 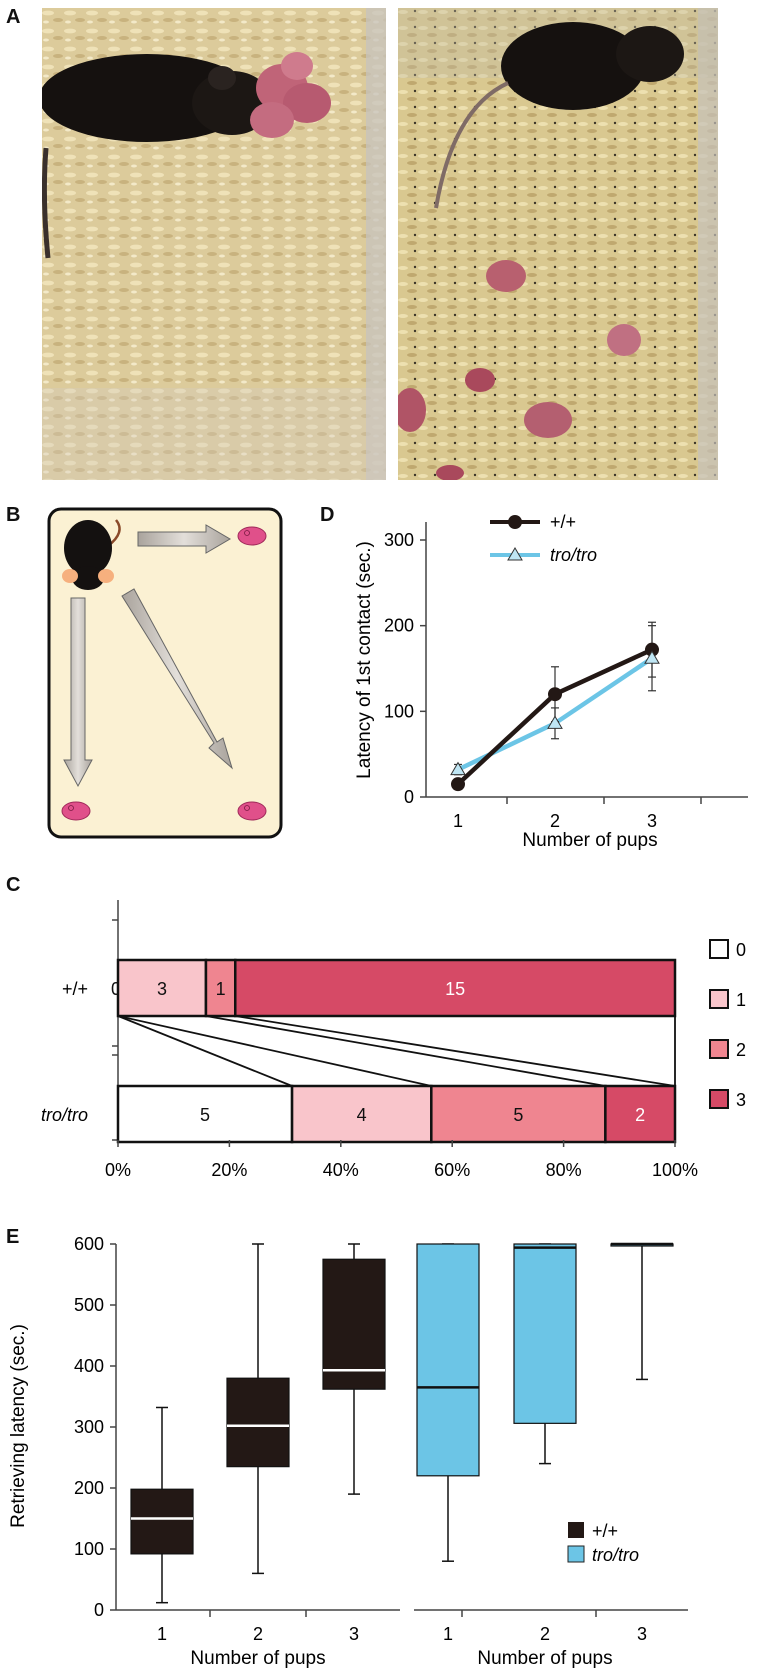 What do you see at coordinates (452, 1170) in the screenshot?
I see `x-tick-label: 60%` at bounding box center [452, 1170].